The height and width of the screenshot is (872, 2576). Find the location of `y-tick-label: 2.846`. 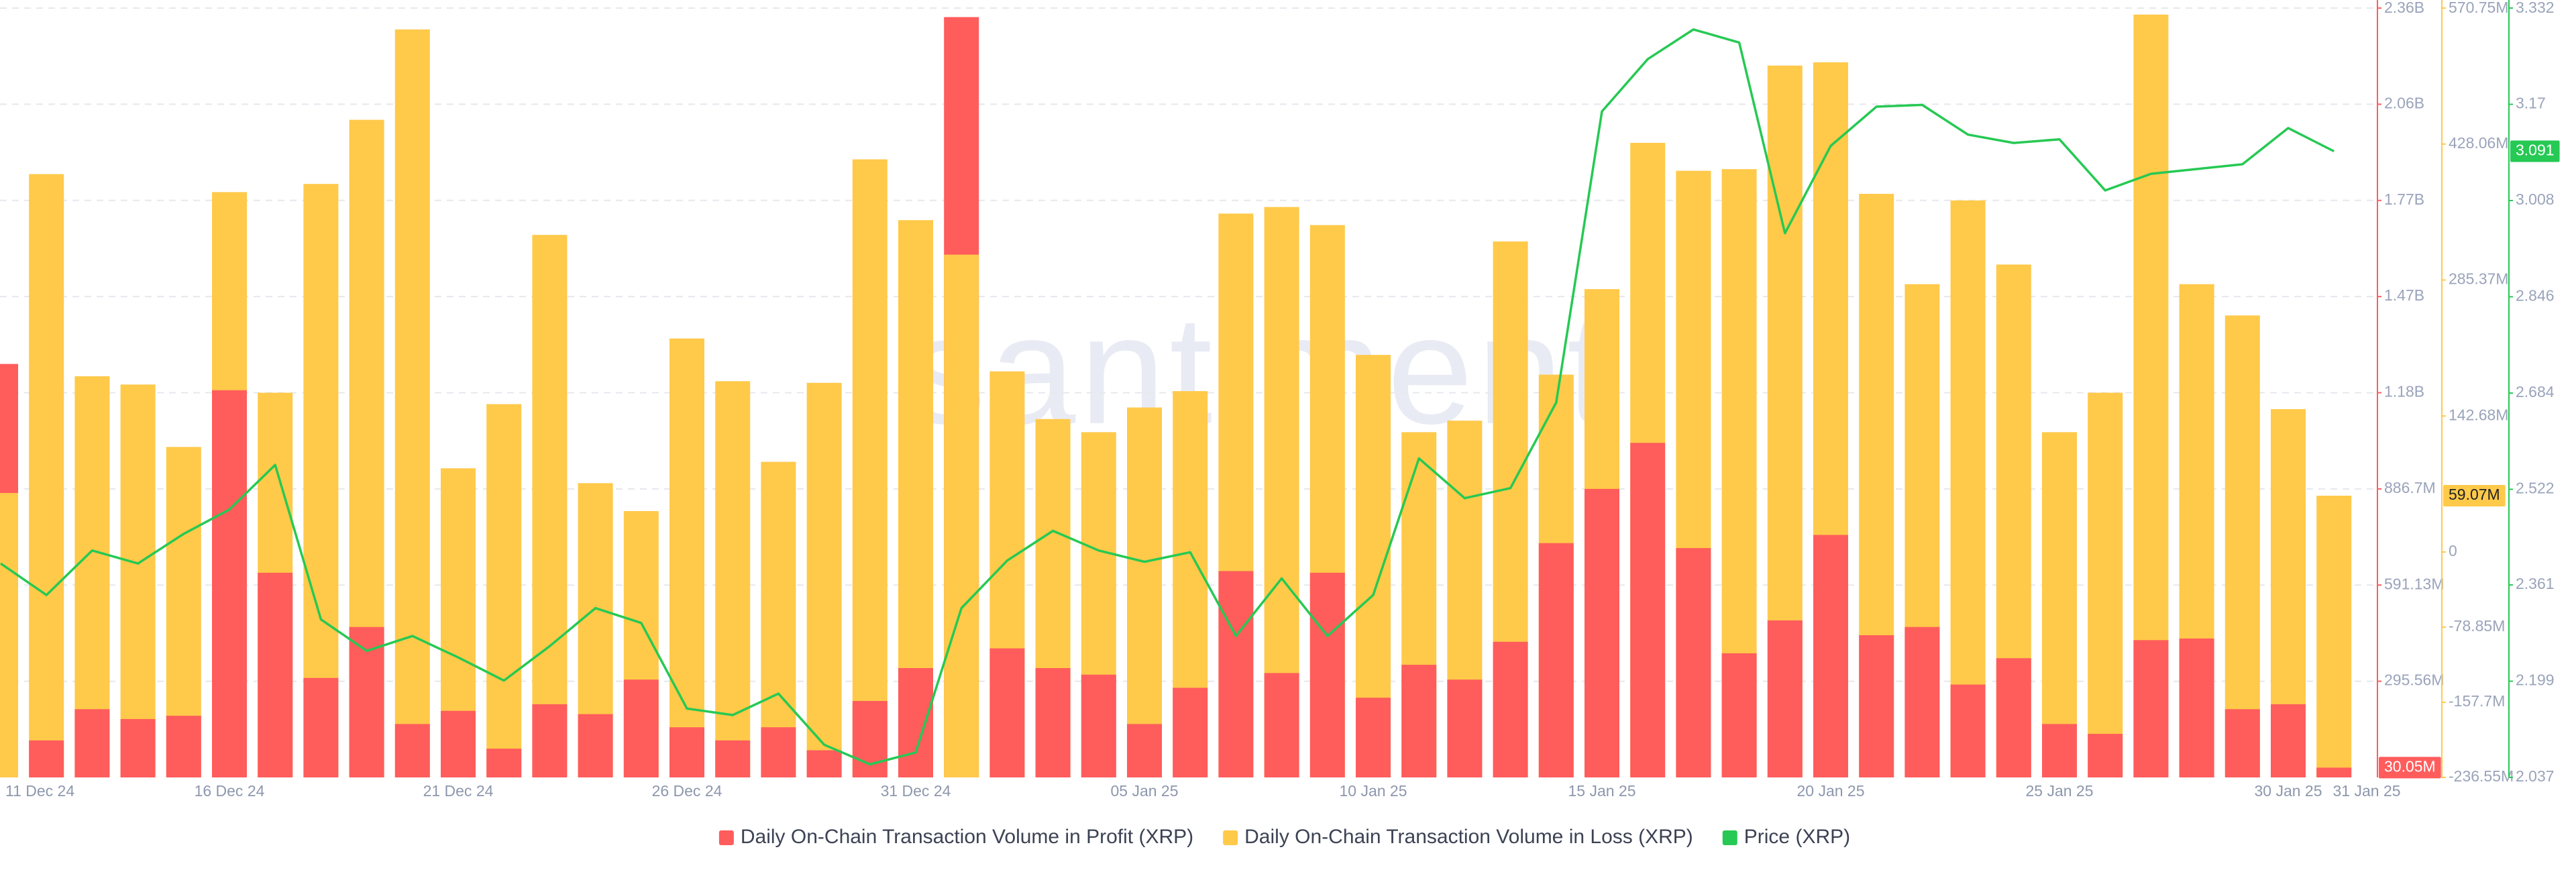

y-tick-label: 2.846 is located at coordinates (2535, 296).